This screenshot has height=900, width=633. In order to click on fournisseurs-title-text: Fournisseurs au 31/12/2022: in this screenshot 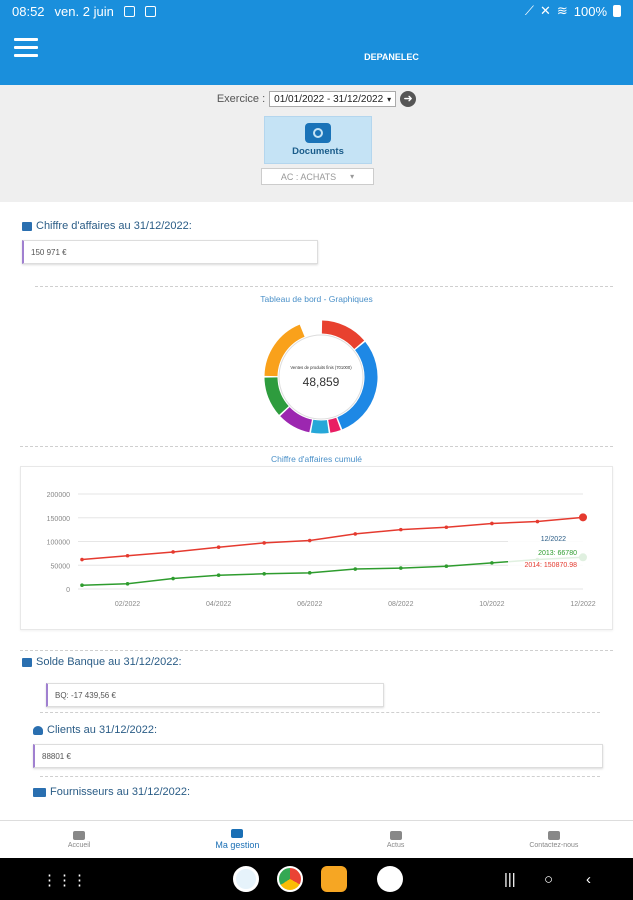, I will do `click(120, 792)`.